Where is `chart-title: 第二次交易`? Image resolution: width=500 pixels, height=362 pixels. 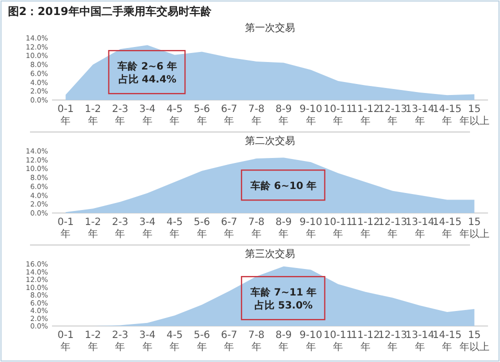 chart-title: 第二次交易 is located at coordinates (270, 141).